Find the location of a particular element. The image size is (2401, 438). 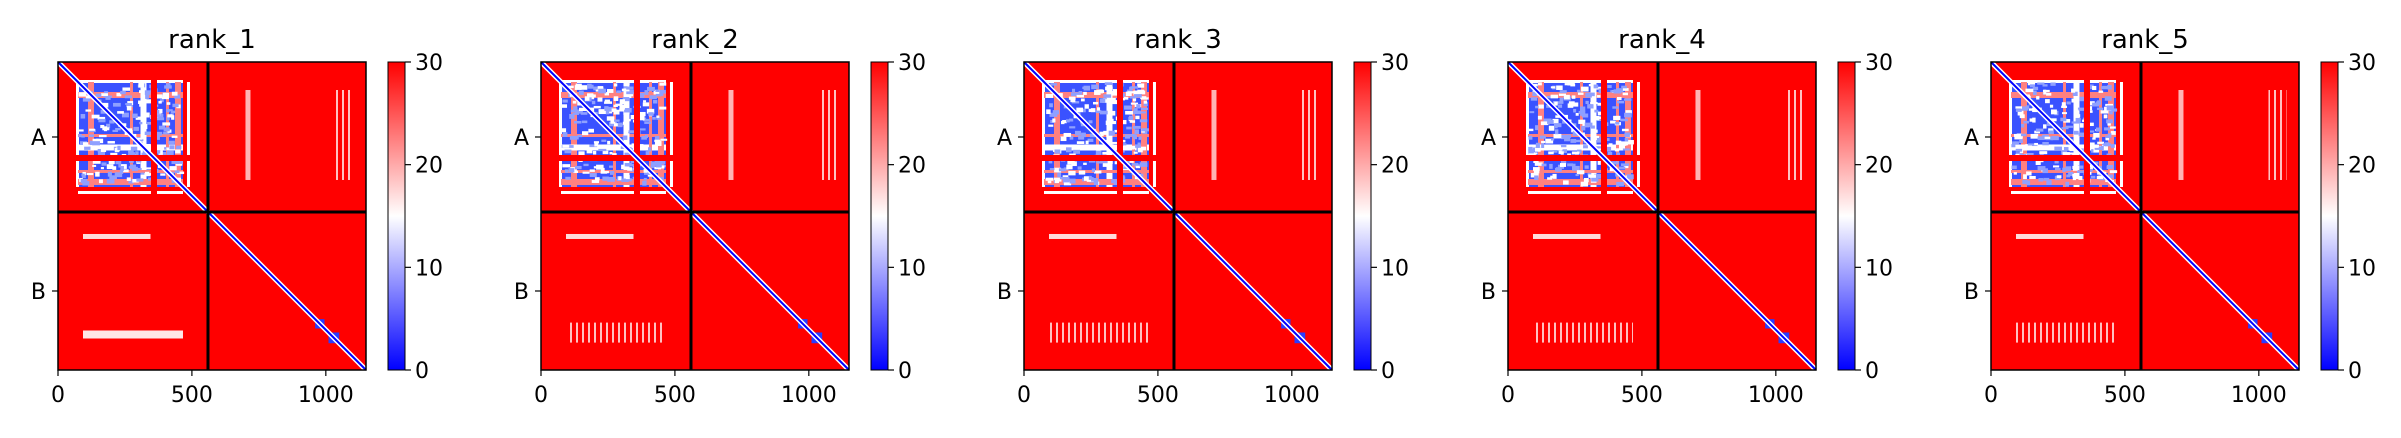

gap-col is located at coordinates (1119, 137).